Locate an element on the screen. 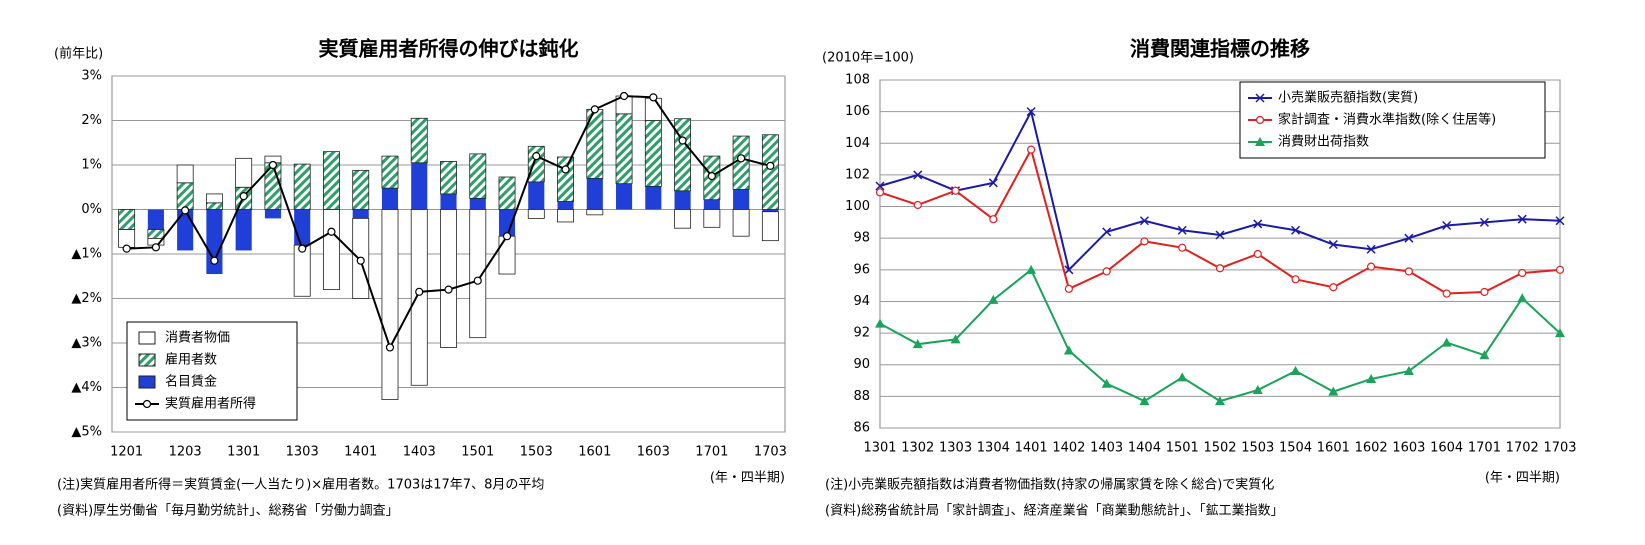 This screenshot has width=1645, height=545. y-tick-label: 108 is located at coordinates (857, 80).